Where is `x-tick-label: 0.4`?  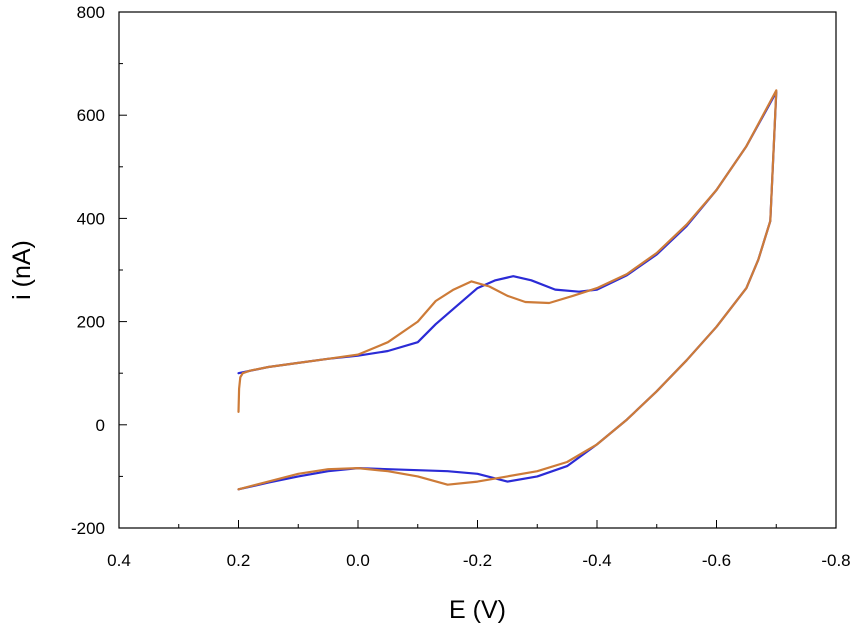
x-tick-label: 0.4 is located at coordinates (119, 560).